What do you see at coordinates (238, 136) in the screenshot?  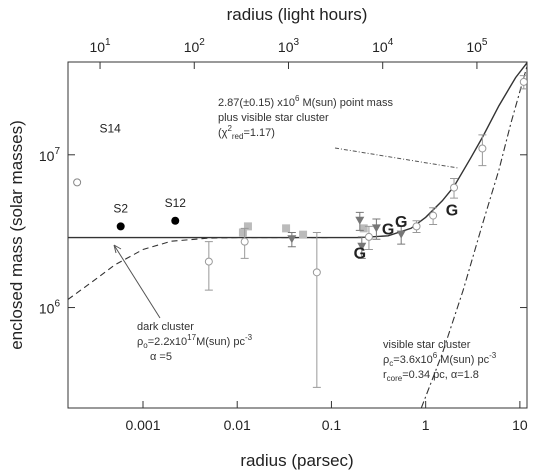 I see `annotation-part: red` at bounding box center [238, 136].